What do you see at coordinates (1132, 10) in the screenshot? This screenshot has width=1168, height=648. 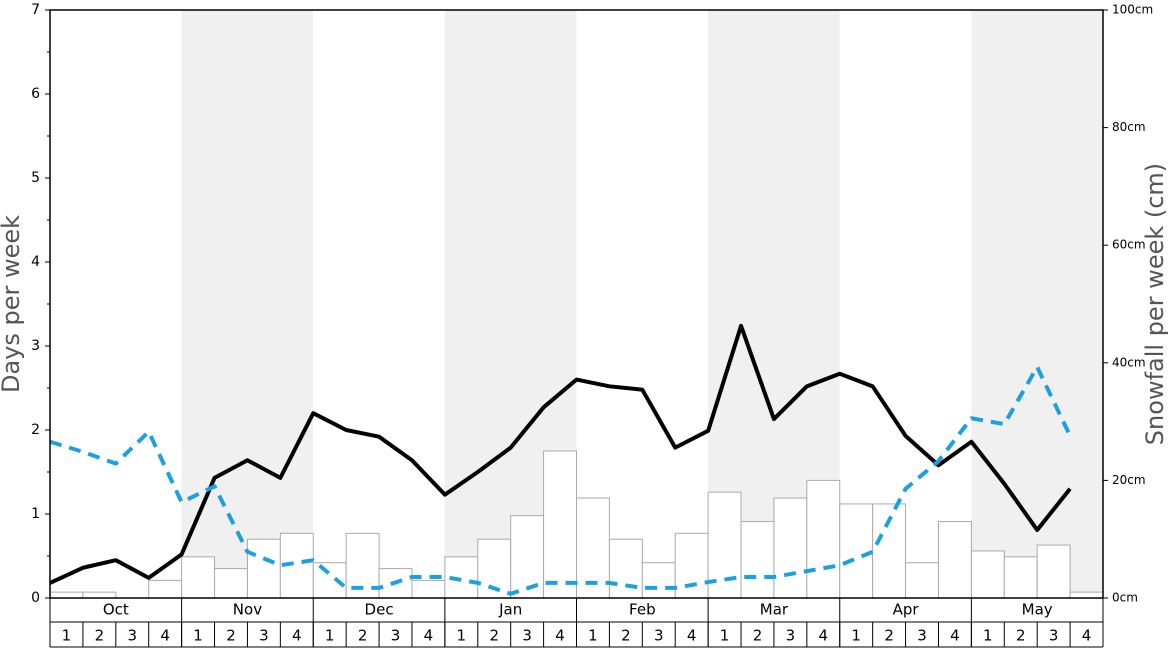 I see `y2-tick-label: 100cm` at bounding box center [1132, 10].